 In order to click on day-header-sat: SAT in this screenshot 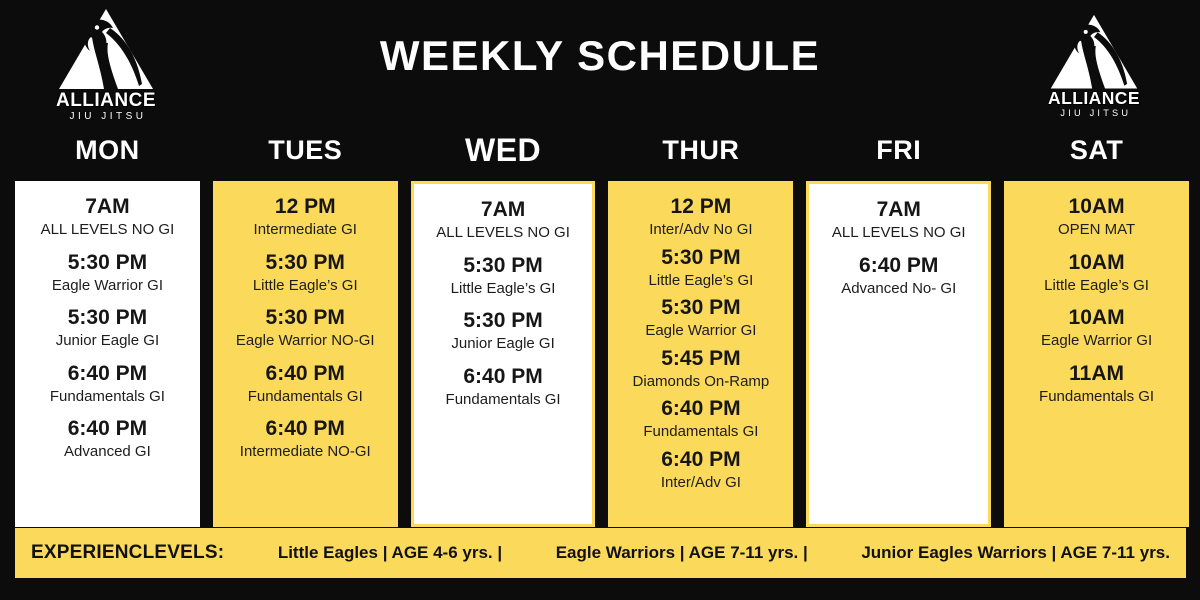, I will do `click(1096, 150)`.